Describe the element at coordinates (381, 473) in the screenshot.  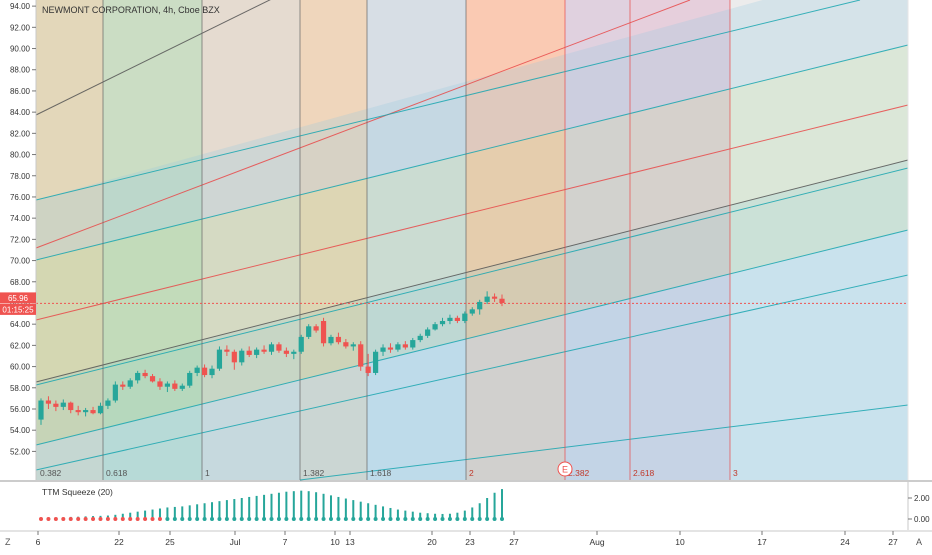
I see `fib-time-label: 1.618` at that location.